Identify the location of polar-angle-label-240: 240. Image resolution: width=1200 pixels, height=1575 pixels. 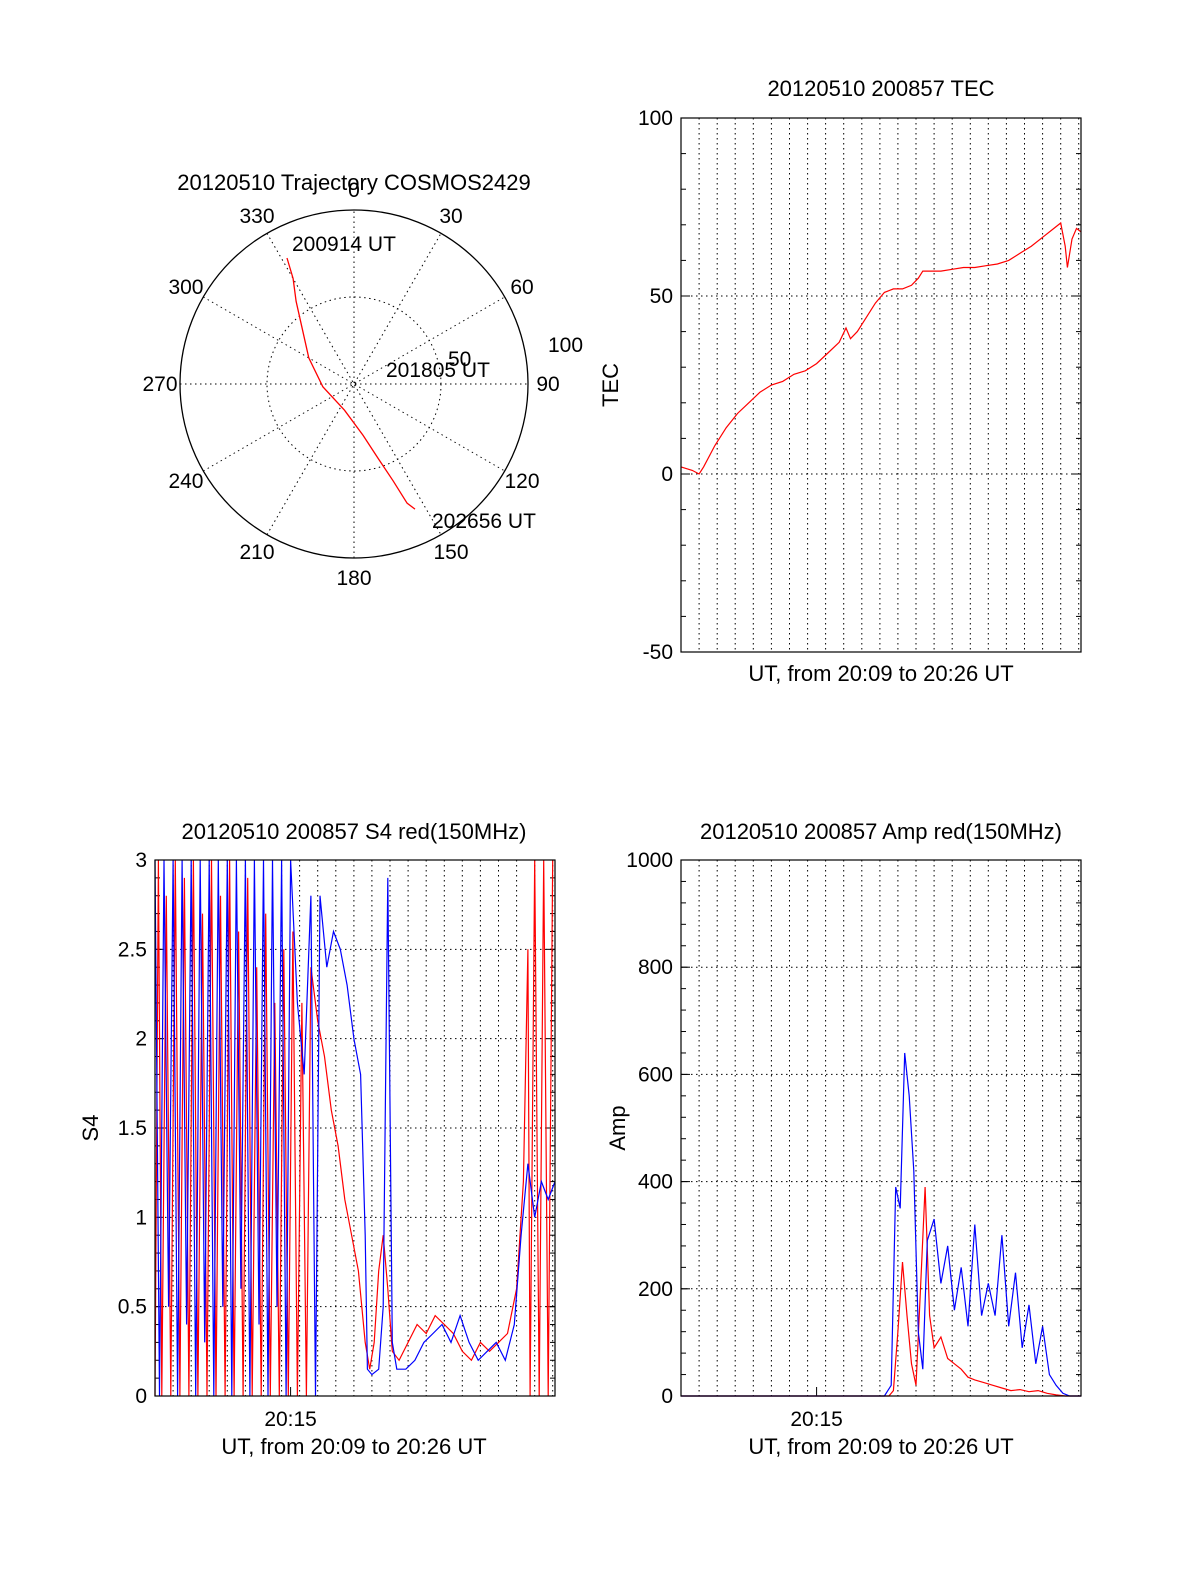
(185, 481).